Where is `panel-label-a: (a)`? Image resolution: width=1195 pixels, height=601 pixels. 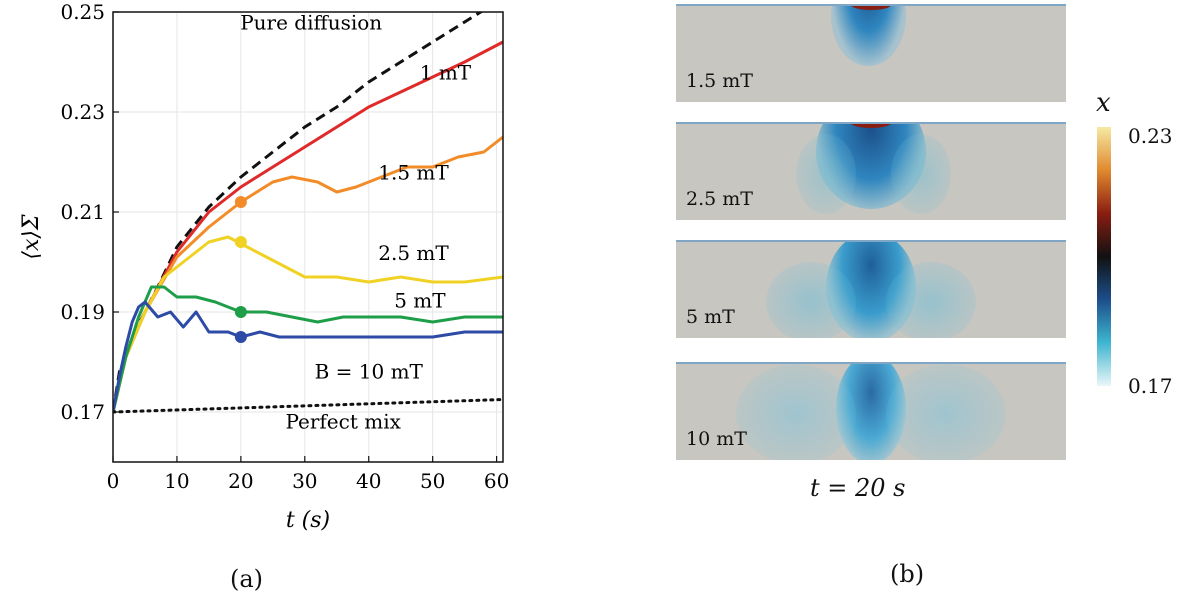
panel-label-a: (a) is located at coordinates (247, 579).